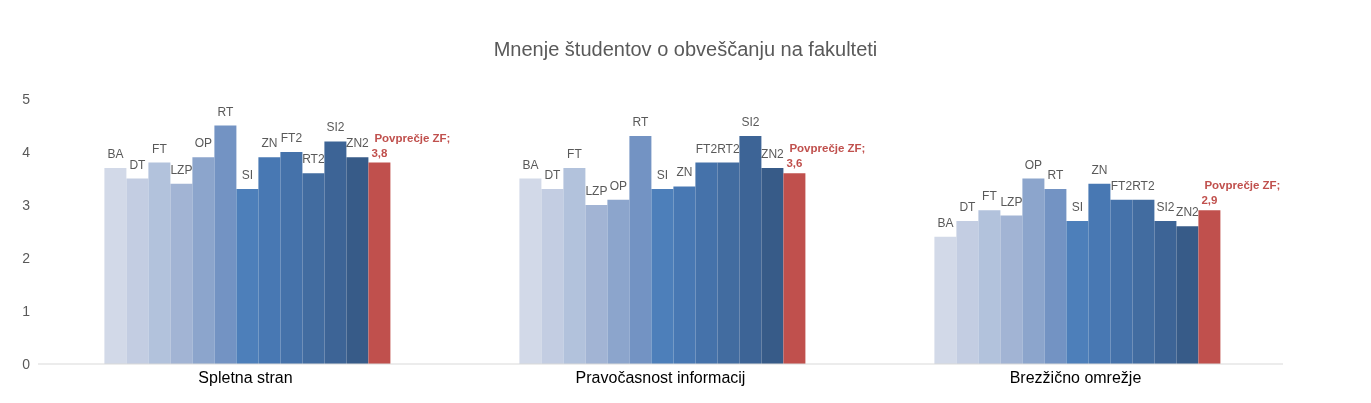 The width and height of the screenshot is (1371, 403). What do you see at coordinates (1075, 378) in the screenshot?
I see `x-tick-label: Brezžično omrežje` at bounding box center [1075, 378].